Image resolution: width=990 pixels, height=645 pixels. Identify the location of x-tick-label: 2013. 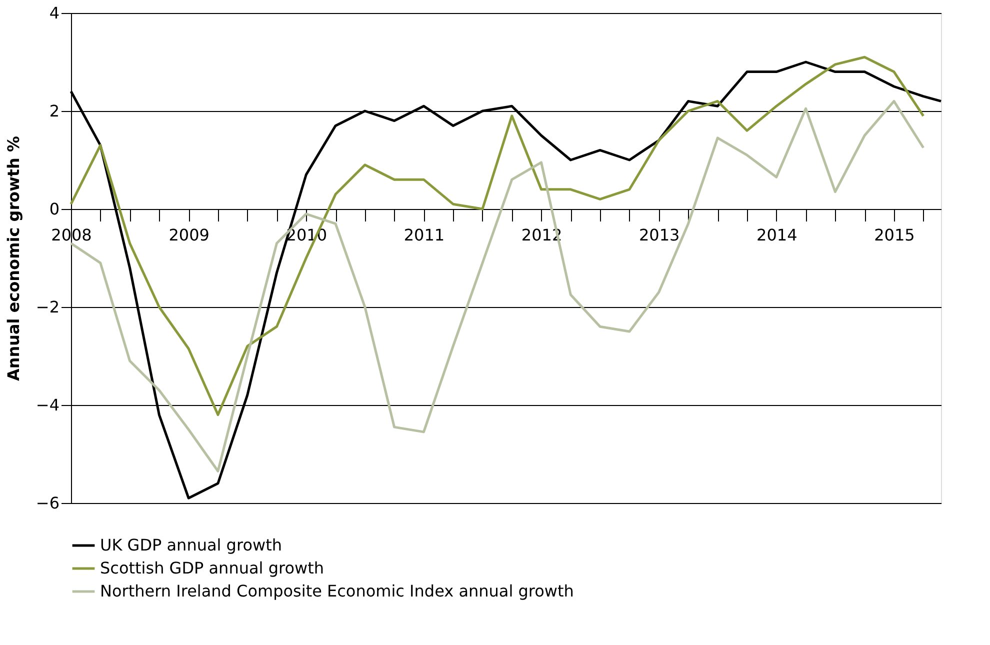
(659, 235).